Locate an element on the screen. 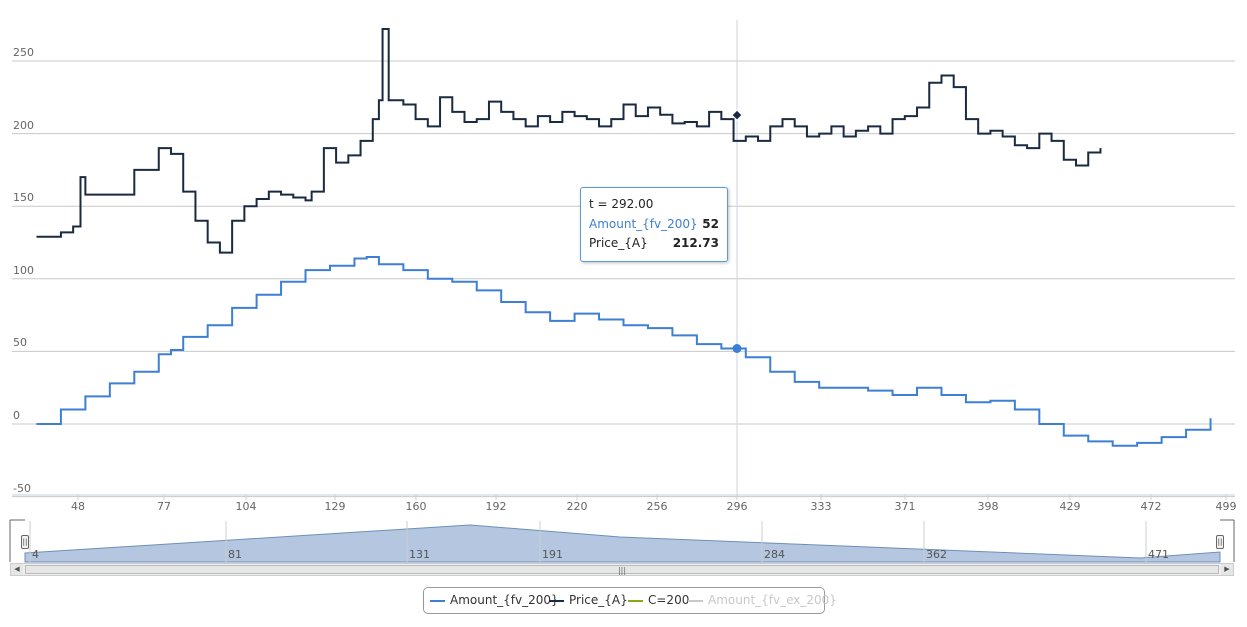 This screenshot has height=627, width=1247. x-tick-label: 333 is located at coordinates (821, 506).